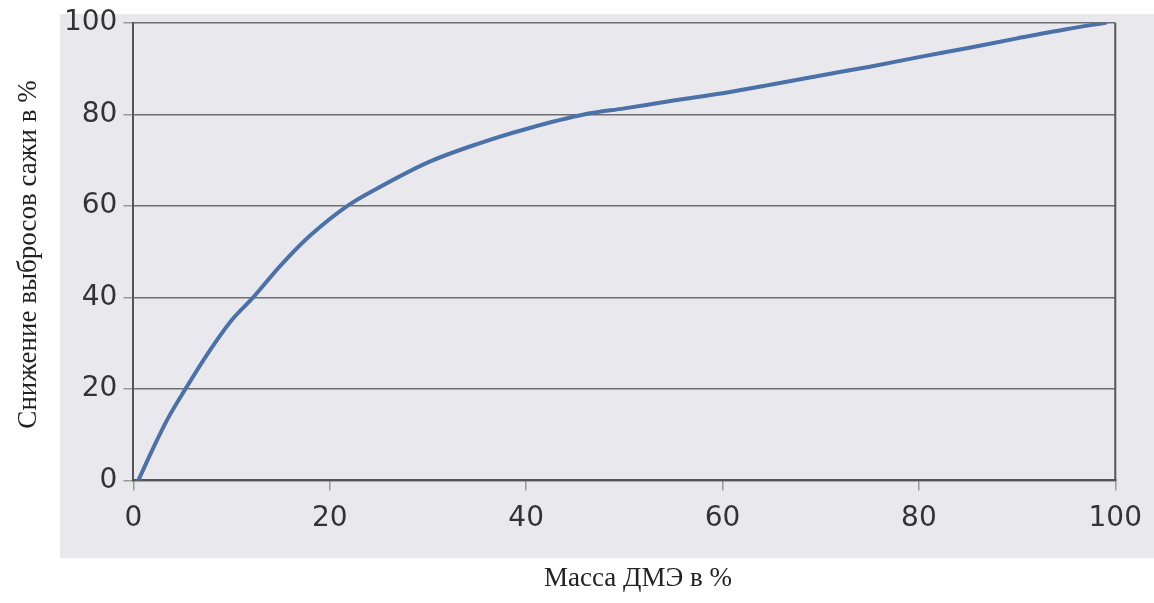 Image resolution: width=1154 pixels, height=603 pixels. I want to click on x-tick-label: 40, so click(526, 517).